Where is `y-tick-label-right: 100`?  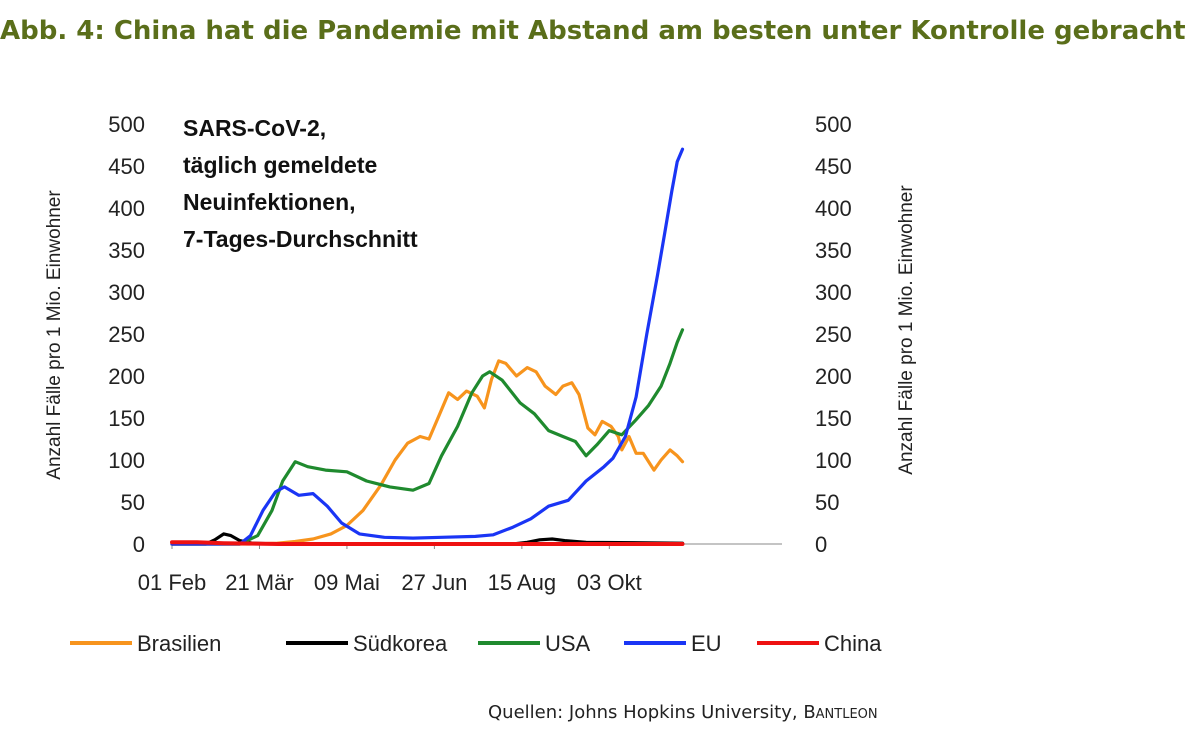 y-tick-label-right: 100 is located at coordinates (833, 460).